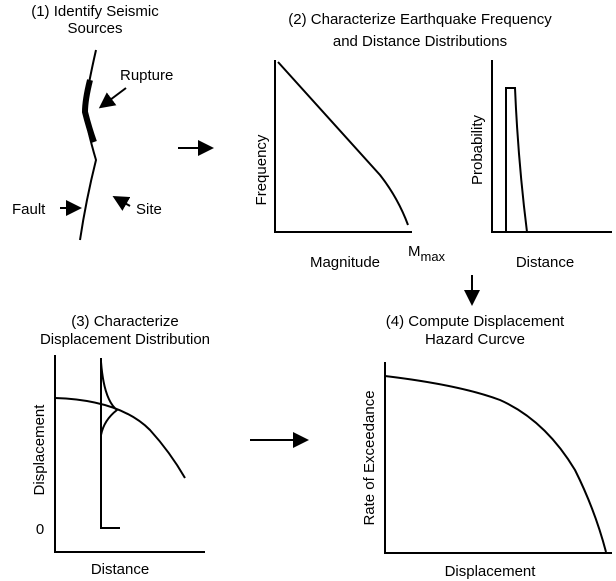 This screenshot has height=581, width=616. What do you see at coordinates (95, 11) in the screenshot?
I see `panel-title: (1) Identify Seismic` at bounding box center [95, 11].